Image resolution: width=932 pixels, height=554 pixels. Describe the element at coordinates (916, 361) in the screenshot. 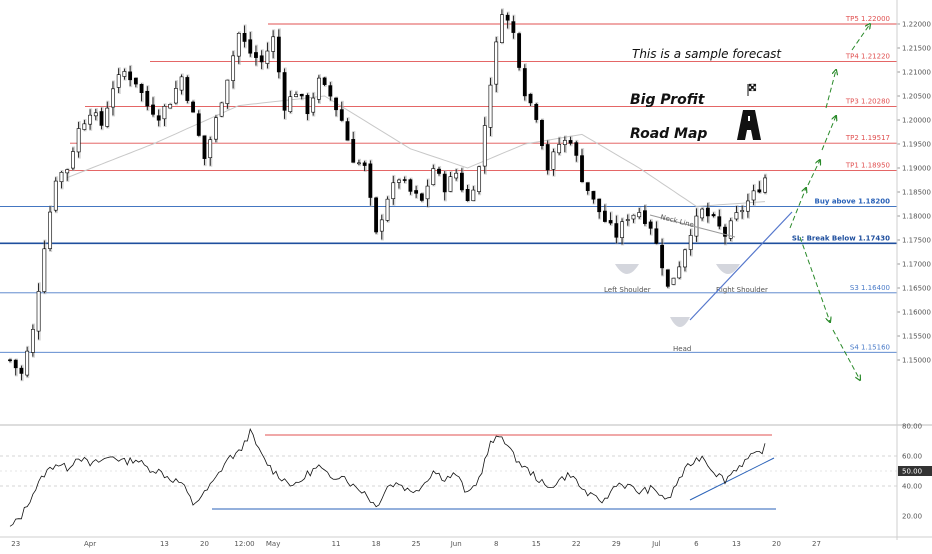

I see `price-tick-label: 1.15000` at that location.